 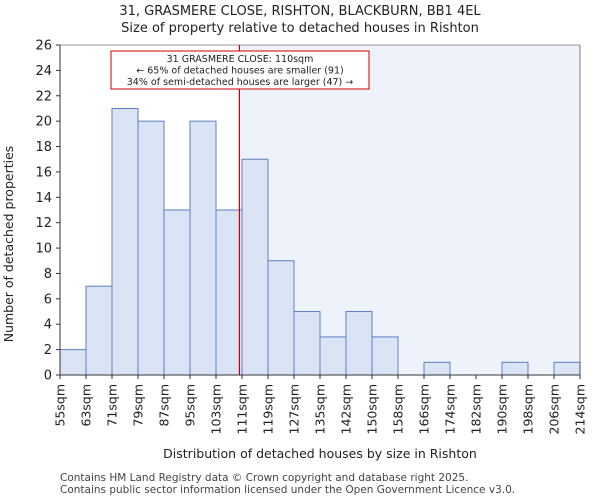 What do you see at coordinates (255, 267) in the screenshot?
I see `bar-111sqm` at bounding box center [255, 267].